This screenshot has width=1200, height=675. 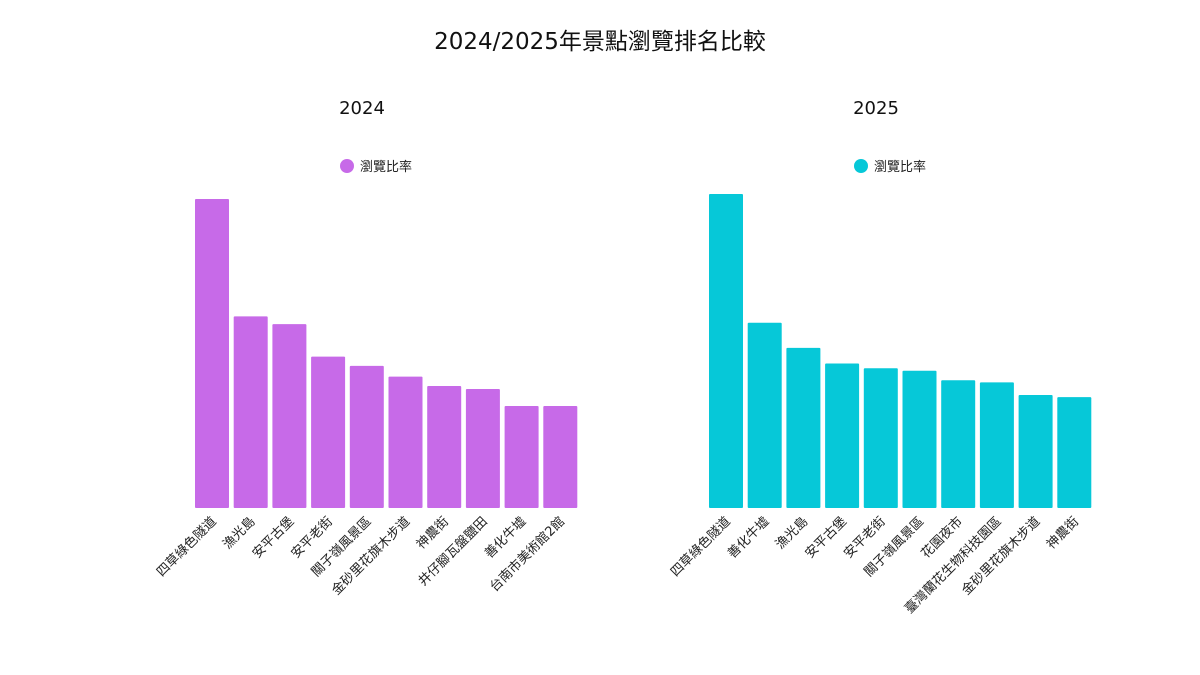 What do you see at coordinates (876, 108) in the screenshot?
I see `chart-subtitle: 2025` at bounding box center [876, 108].